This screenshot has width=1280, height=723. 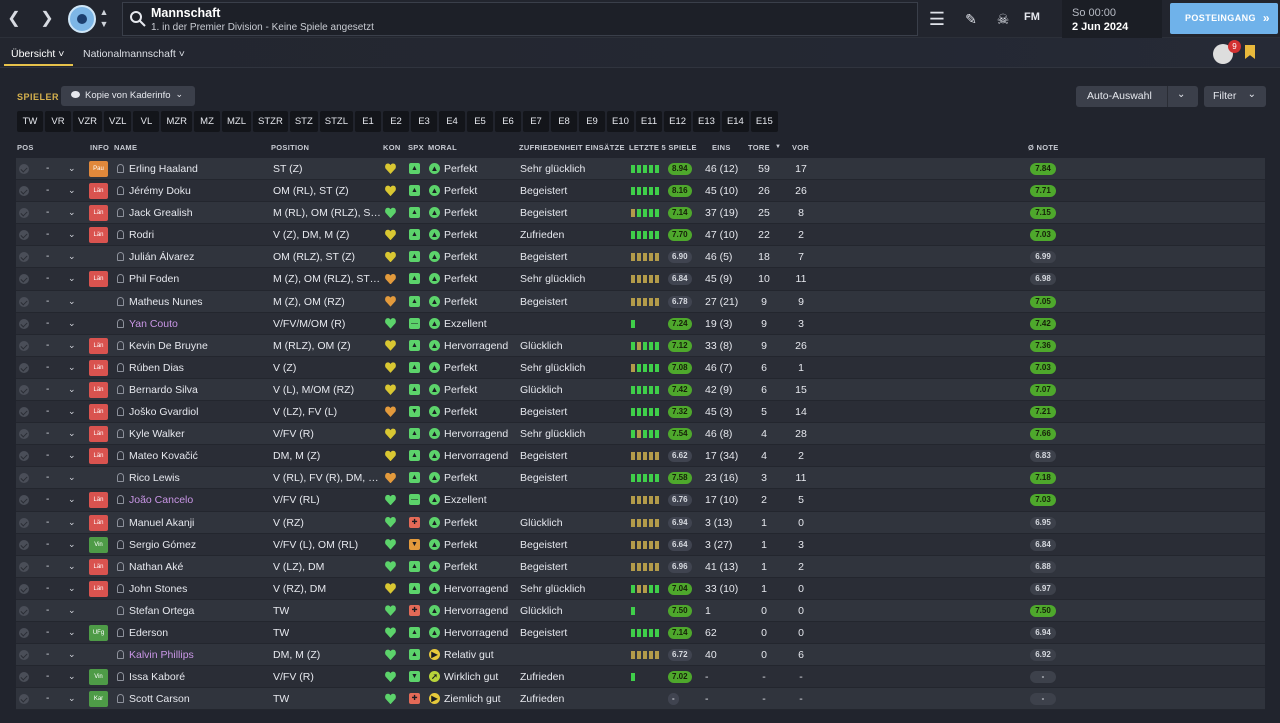 I want to click on position-filter-button: TW, so click(x=30, y=121).